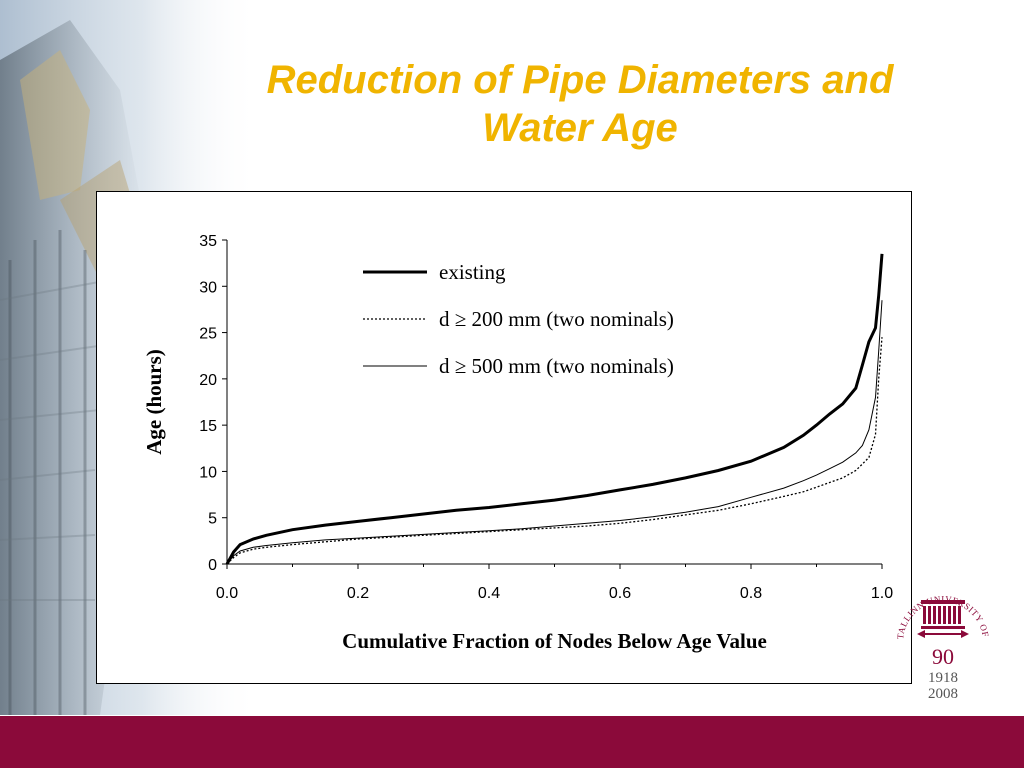 The image size is (1024, 768). What do you see at coordinates (208, 426) in the screenshot?
I see `y-tick-label: 15` at bounding box center [208, 426].